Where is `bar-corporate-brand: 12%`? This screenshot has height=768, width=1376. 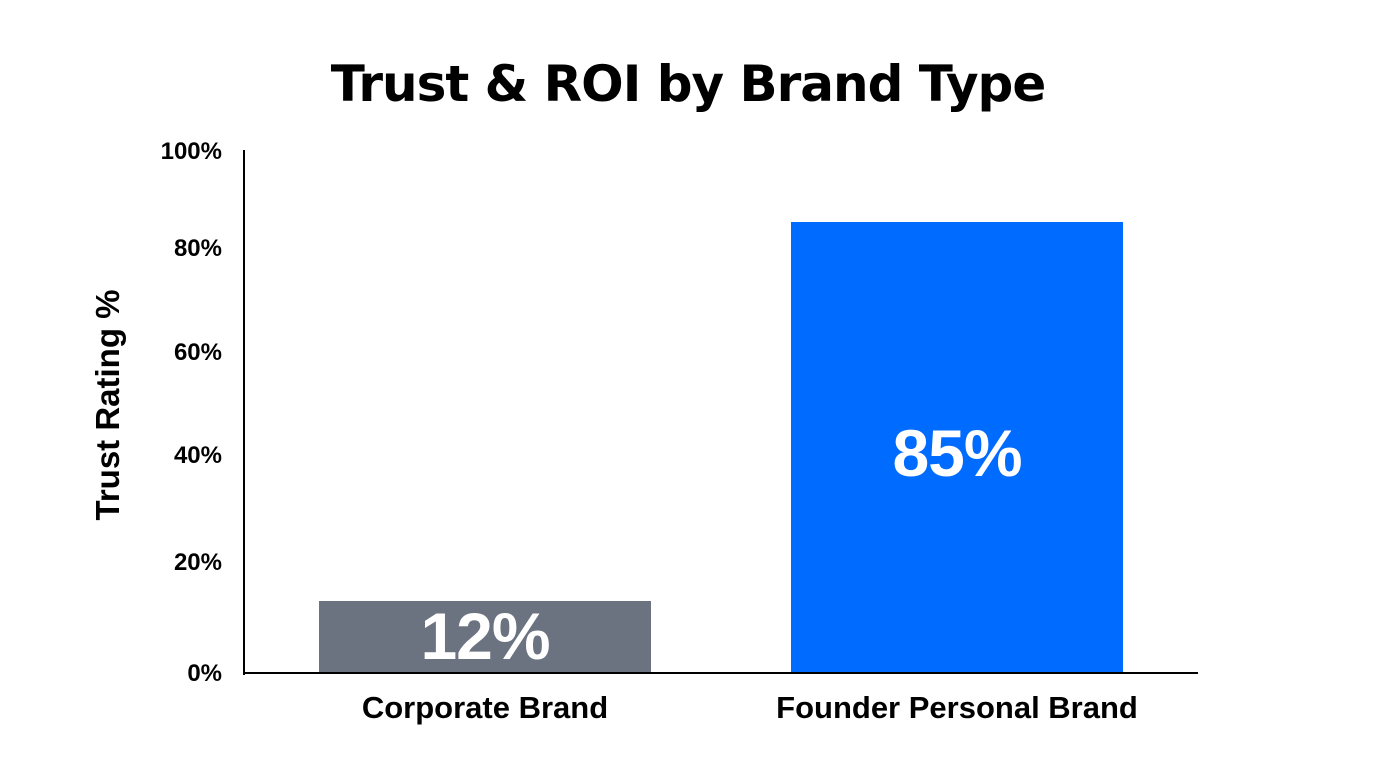 bar-corporate-brand: 12% is located at coordinates (485, 637).